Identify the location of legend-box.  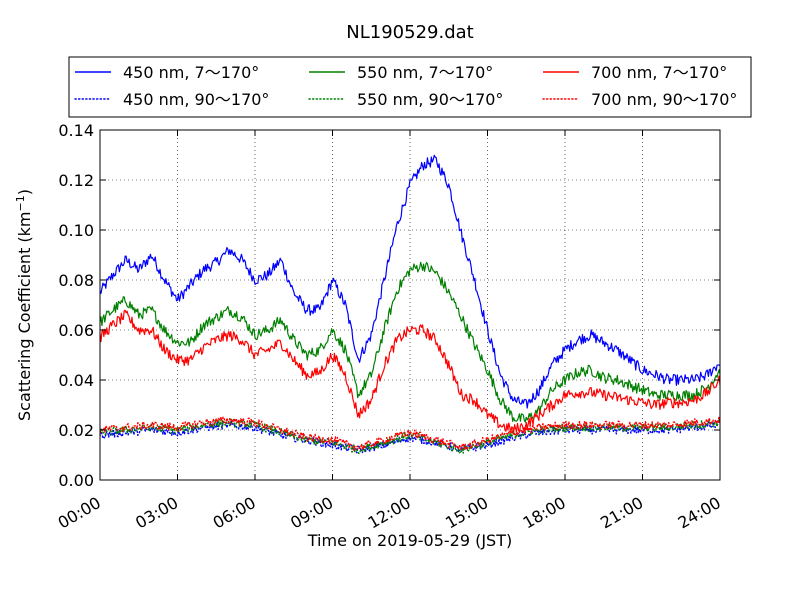
(410, 87).